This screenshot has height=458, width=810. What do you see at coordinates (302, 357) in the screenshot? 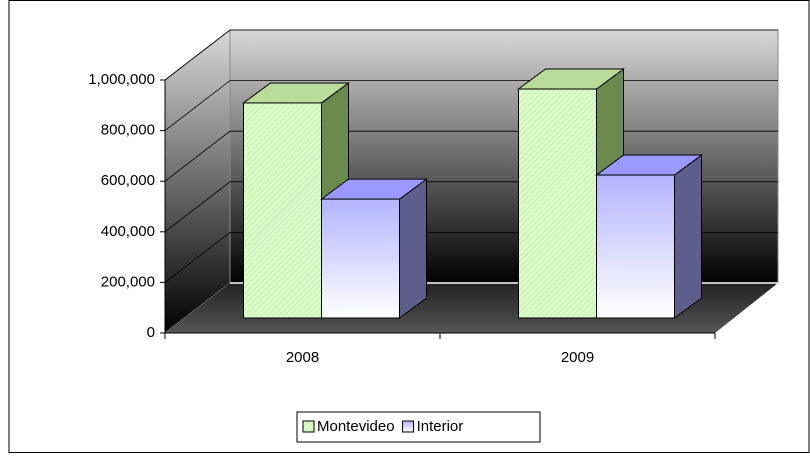
I see `x-tick-label: 2008` at bounding box center [302, 357].